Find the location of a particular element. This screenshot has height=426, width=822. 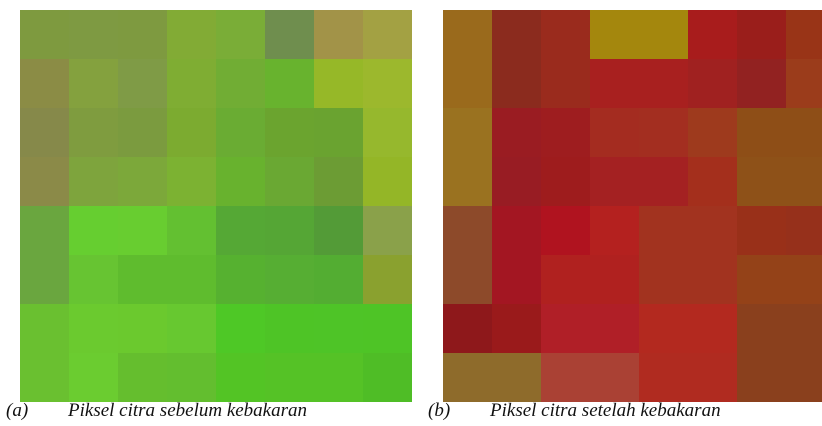

caption-b-letter: (b) is located at coordinates (439, 410).